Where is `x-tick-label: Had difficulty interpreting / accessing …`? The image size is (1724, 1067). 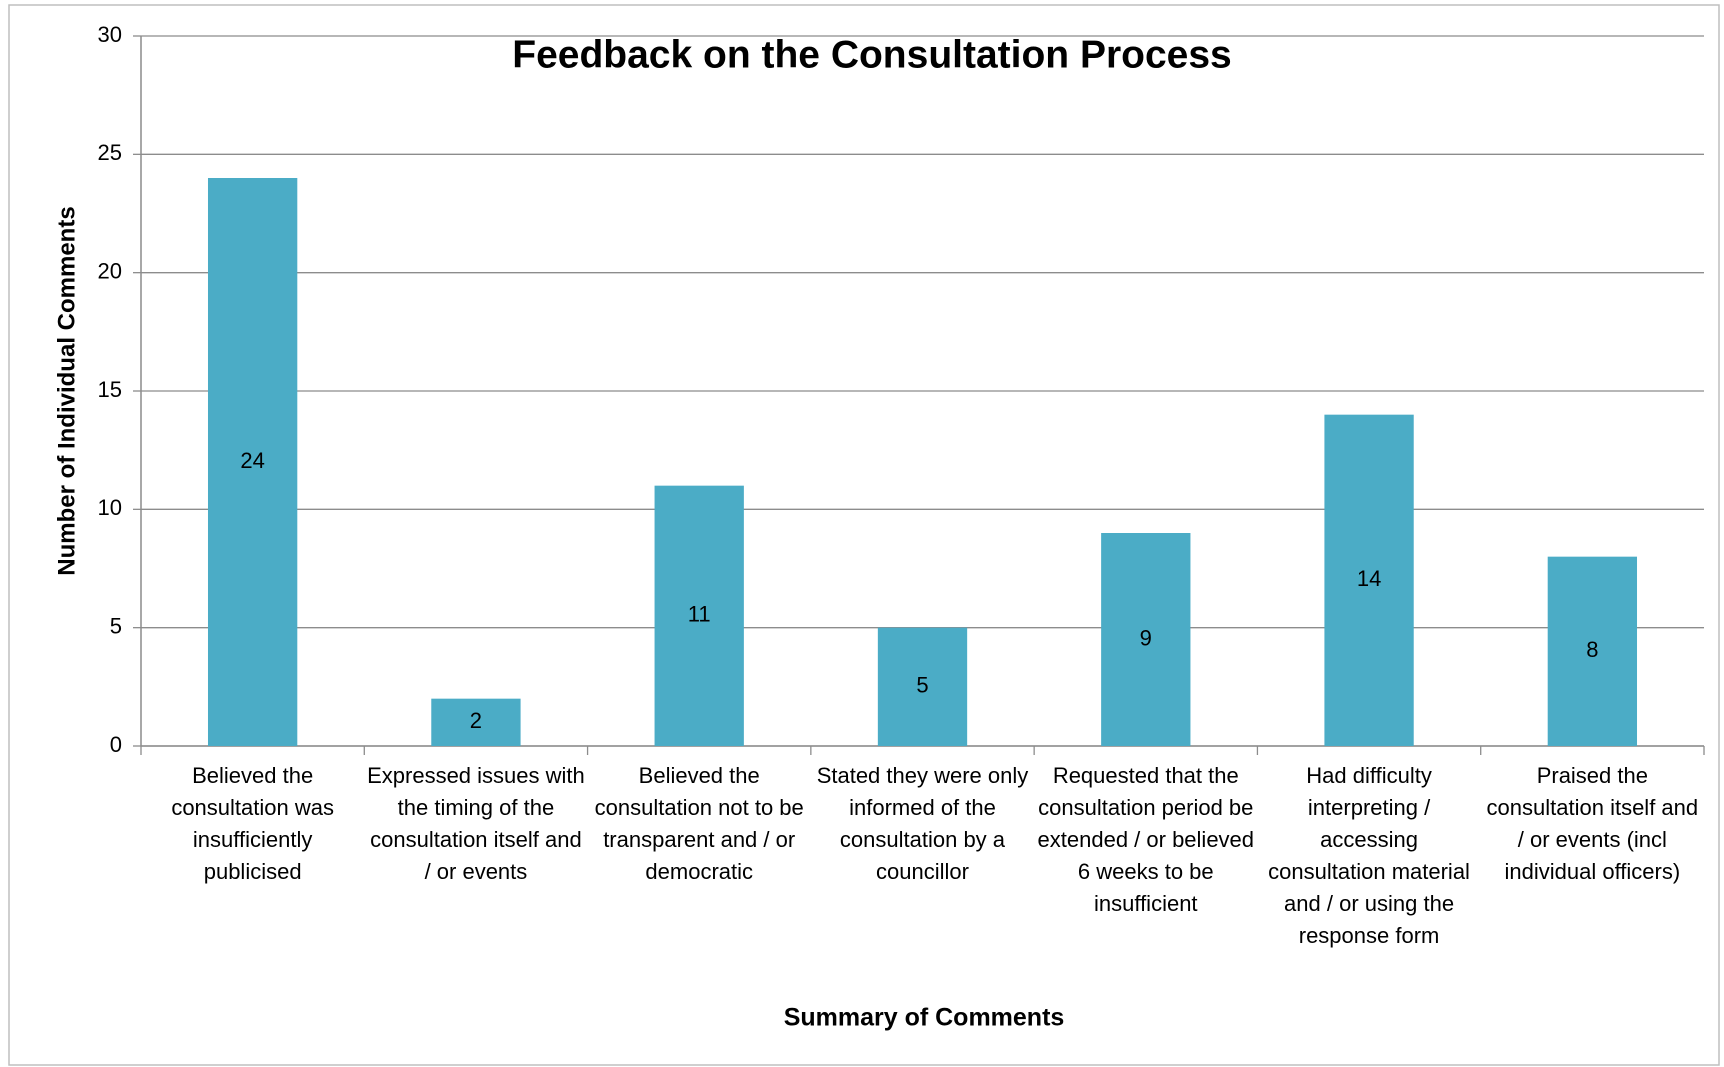 x-tick-label: Had difficulty interpreting / accessing … is located at coordinates (1369, 855).